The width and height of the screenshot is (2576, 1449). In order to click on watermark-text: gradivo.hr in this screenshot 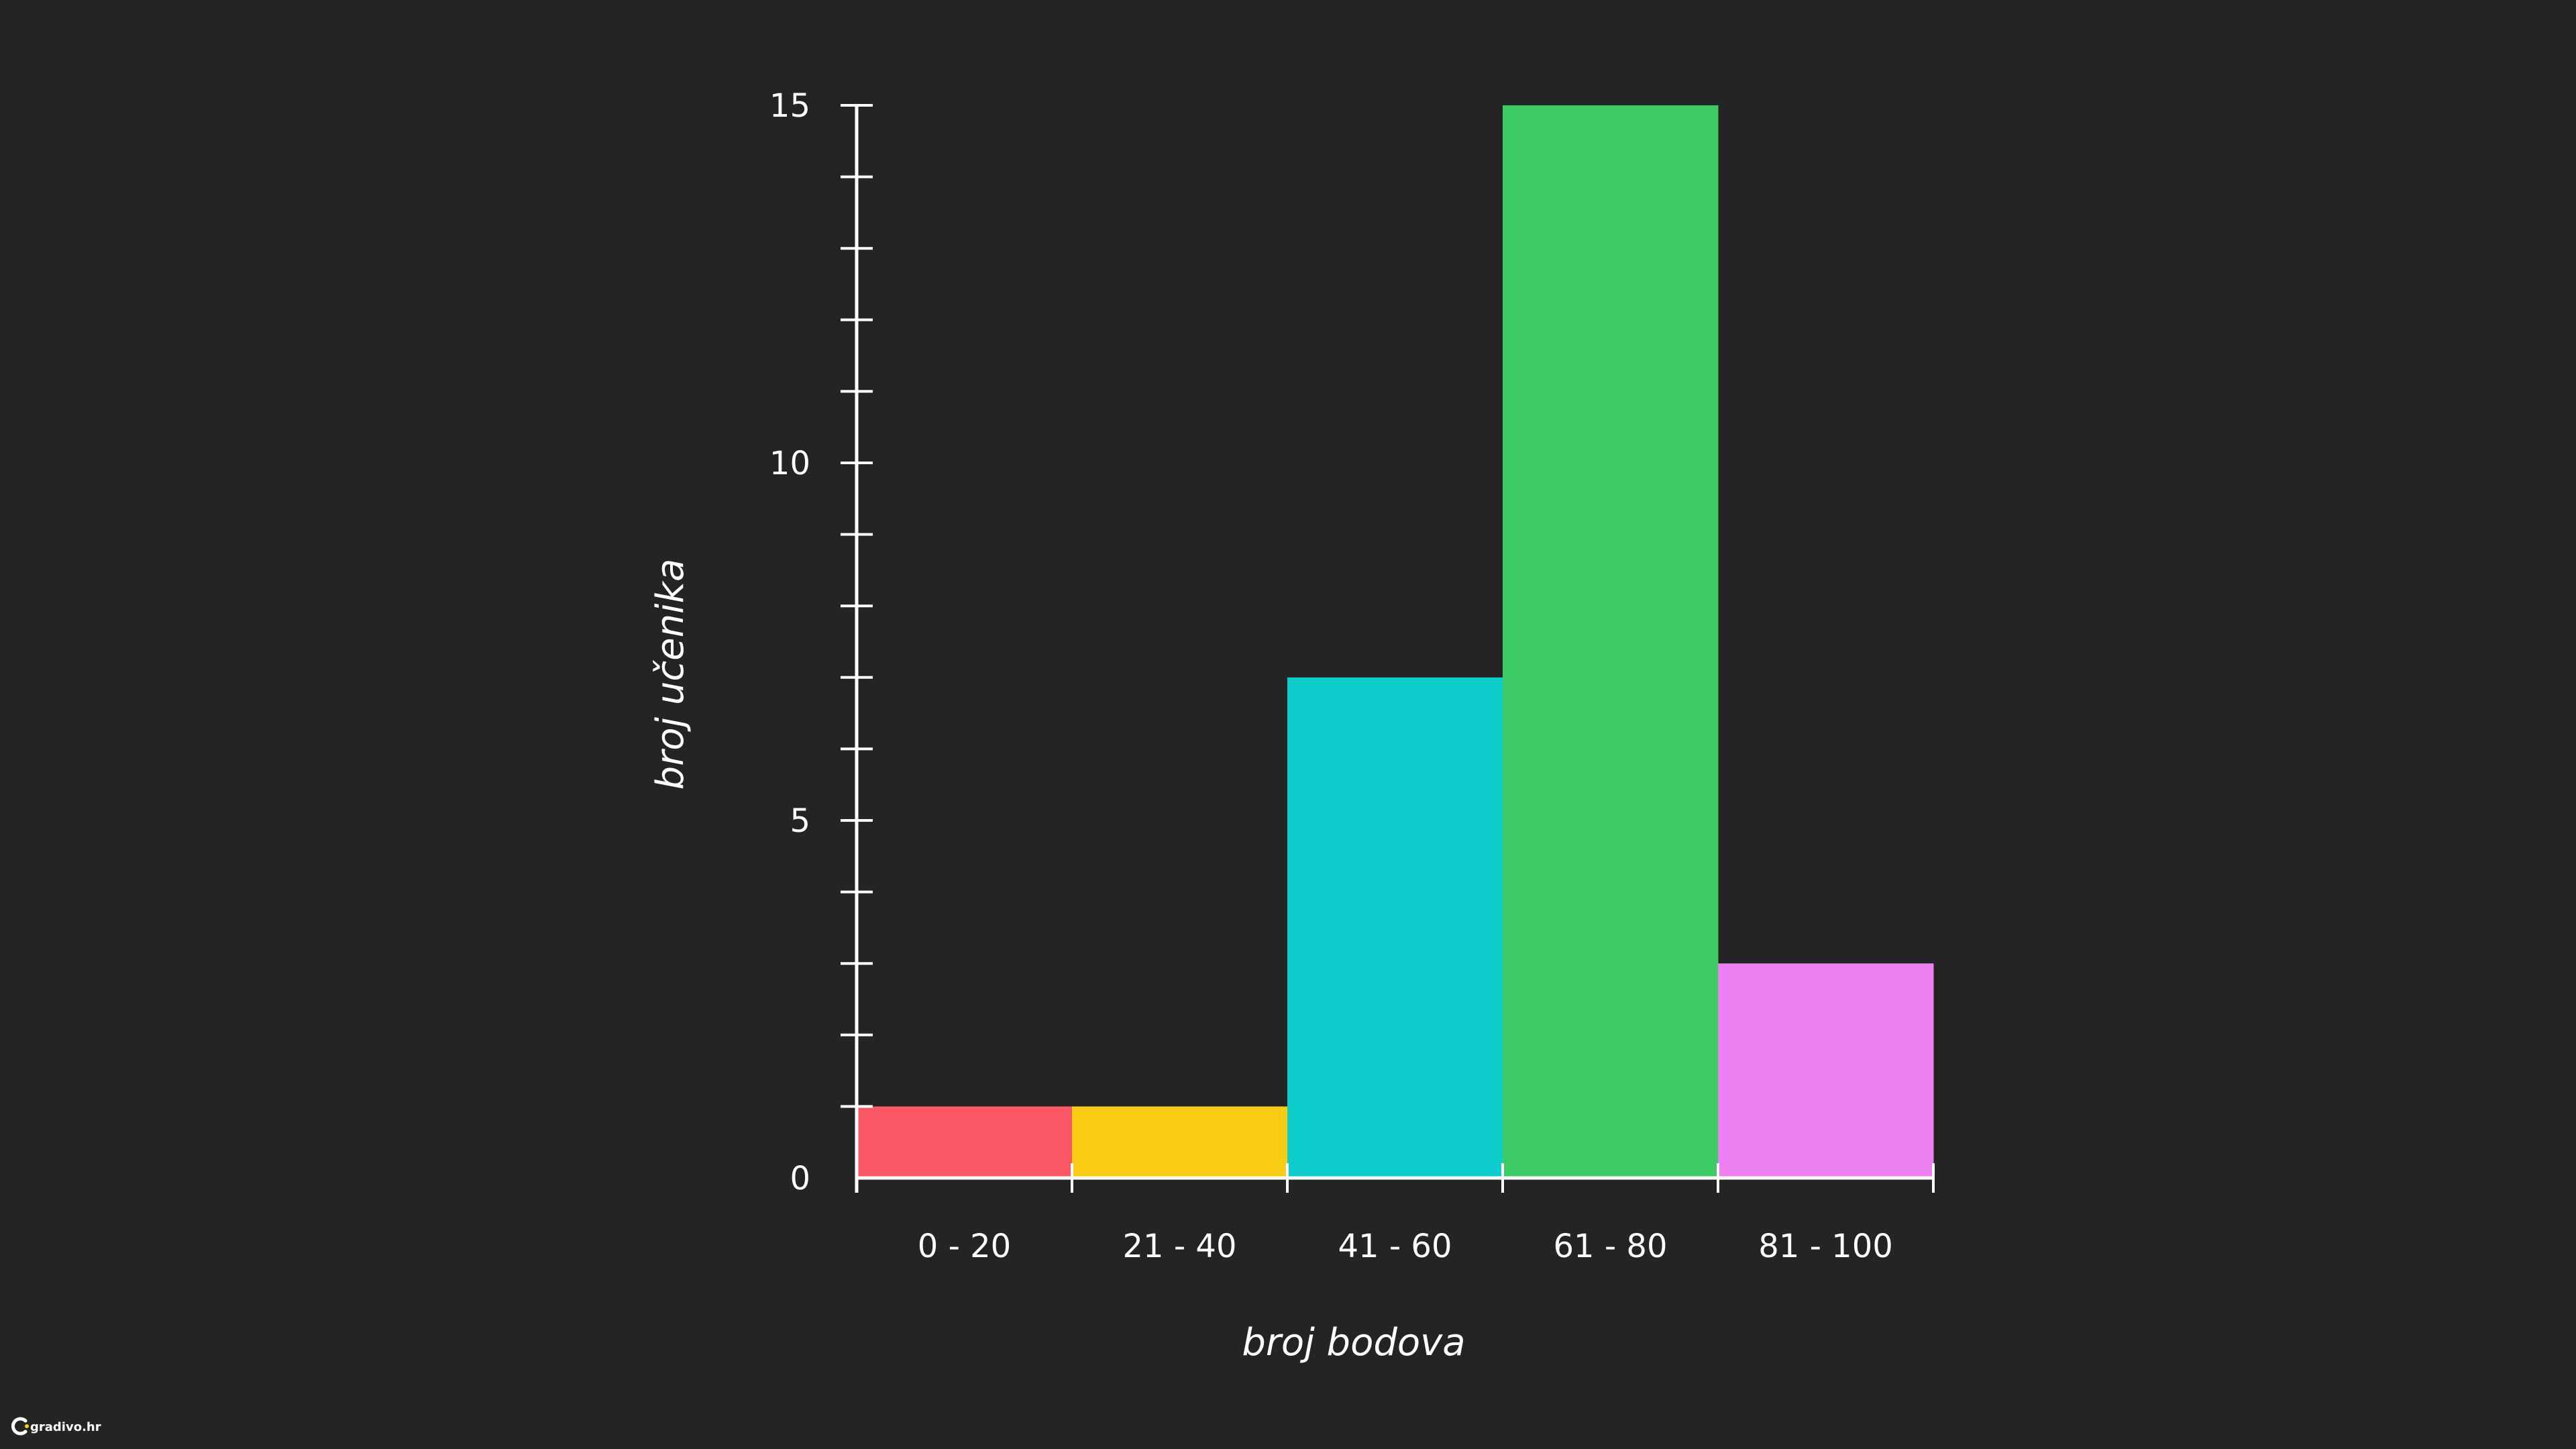, I will do `click(65, 1427)`.